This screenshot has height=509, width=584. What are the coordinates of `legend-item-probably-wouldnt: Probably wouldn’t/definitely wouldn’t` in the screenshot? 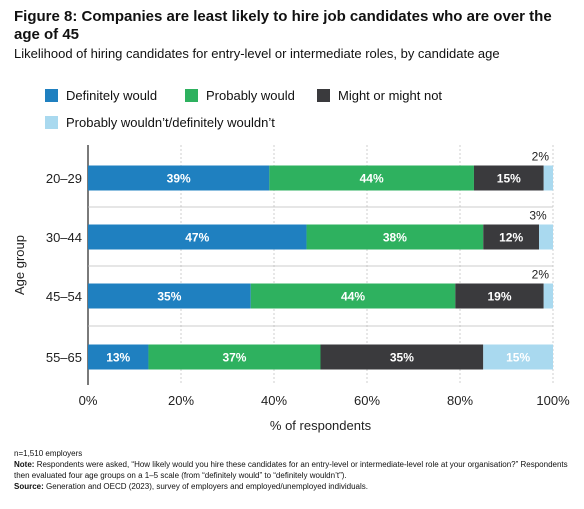 It's located at (160, 122).